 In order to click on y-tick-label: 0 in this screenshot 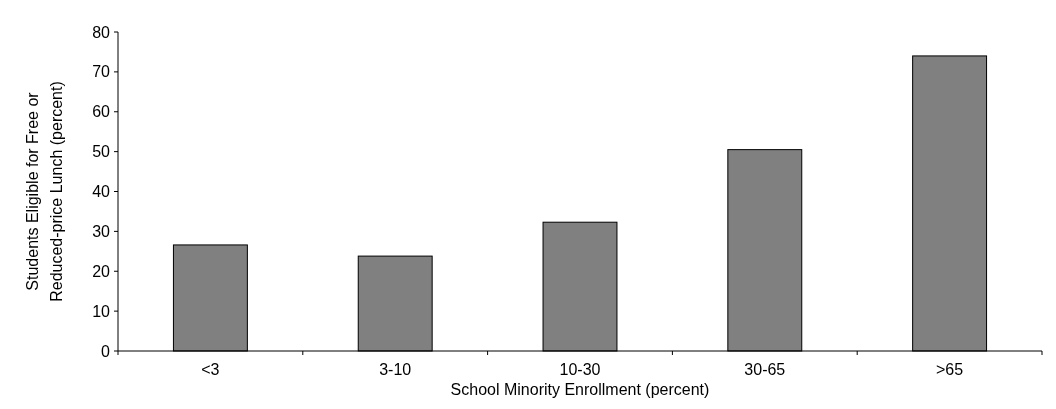, I will do `click(106, 351)`.